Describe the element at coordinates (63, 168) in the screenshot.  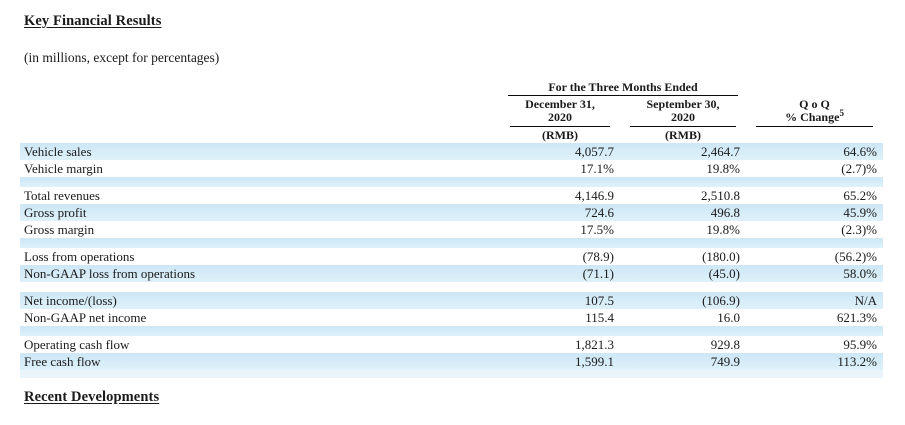
I see `row-label: Vehicle margin` at that location.